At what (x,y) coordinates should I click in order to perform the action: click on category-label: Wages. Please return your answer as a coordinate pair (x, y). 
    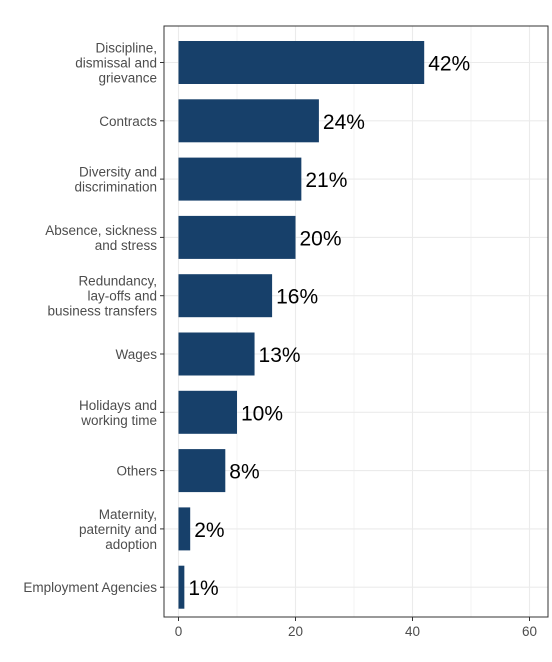
    Looking at the image, I should click on (136, 354).